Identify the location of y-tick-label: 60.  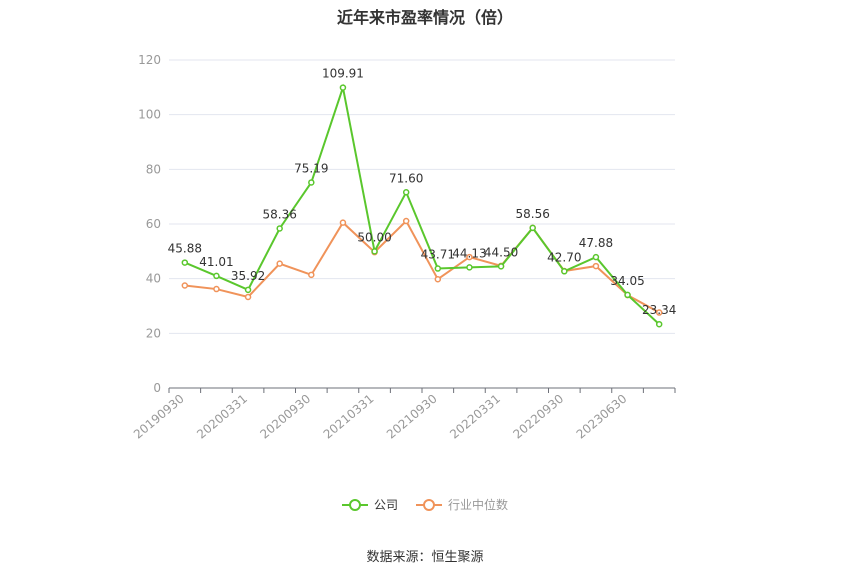
(153, 224).